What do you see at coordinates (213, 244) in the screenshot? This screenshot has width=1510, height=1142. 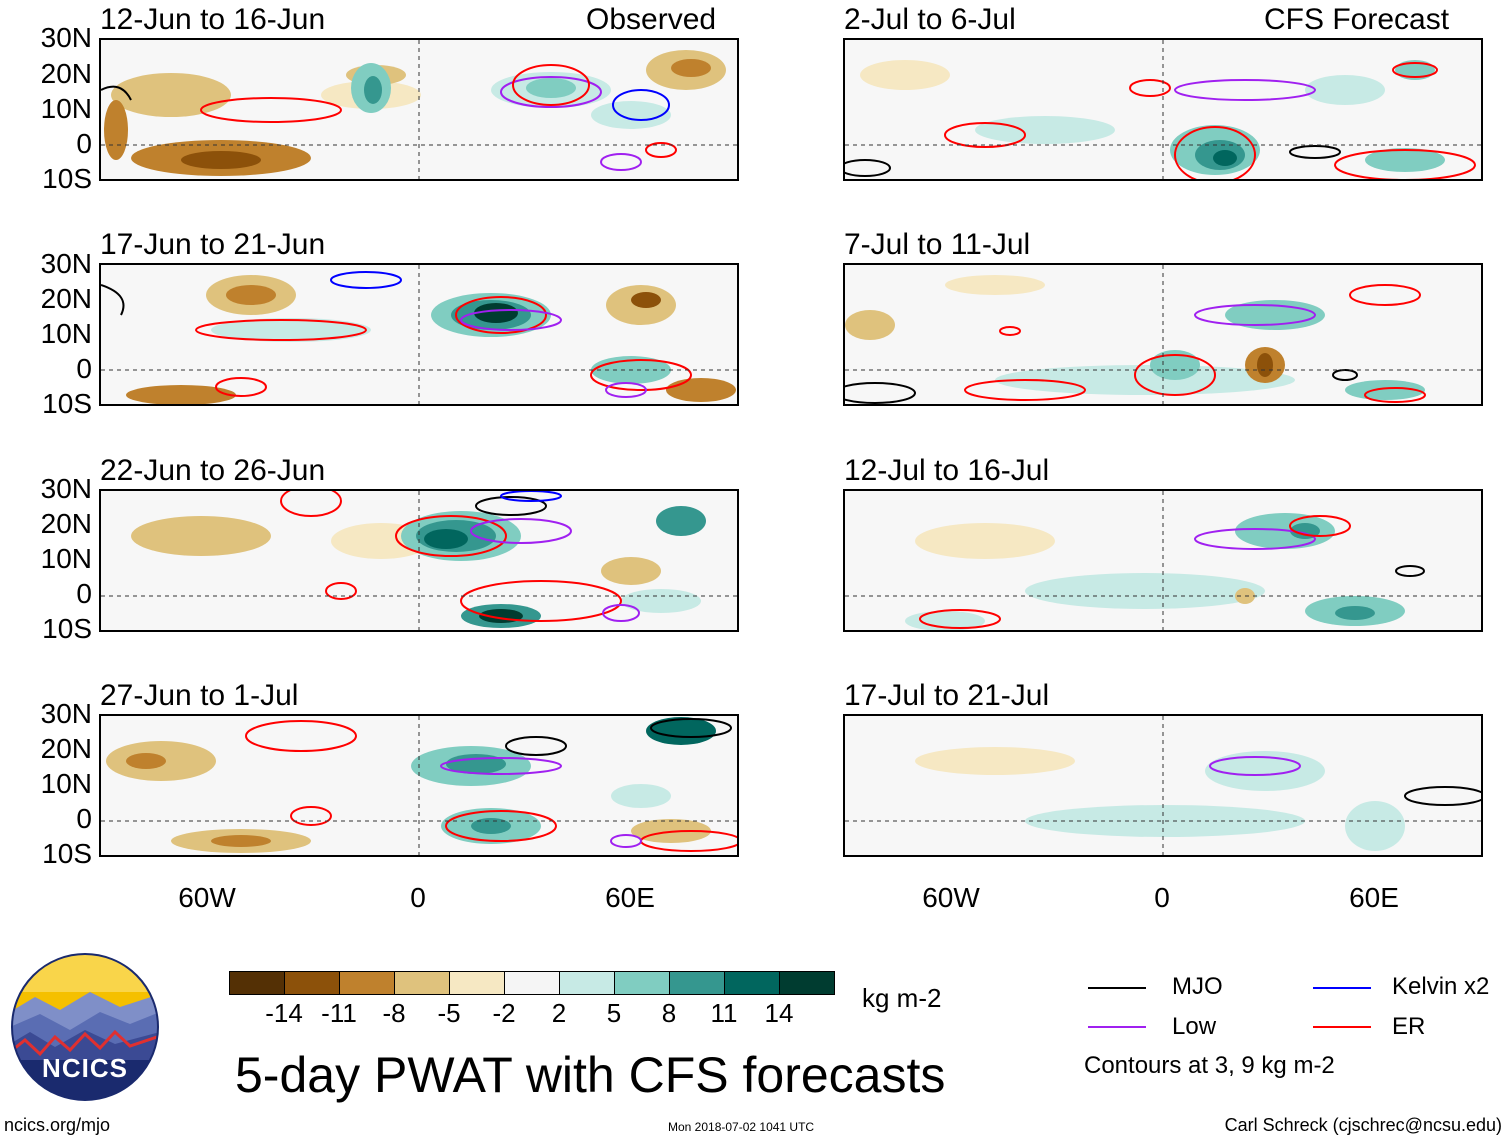 I see `panel-date-range: 17-Jun to 21-Jun` at bounding box center [213, 244].